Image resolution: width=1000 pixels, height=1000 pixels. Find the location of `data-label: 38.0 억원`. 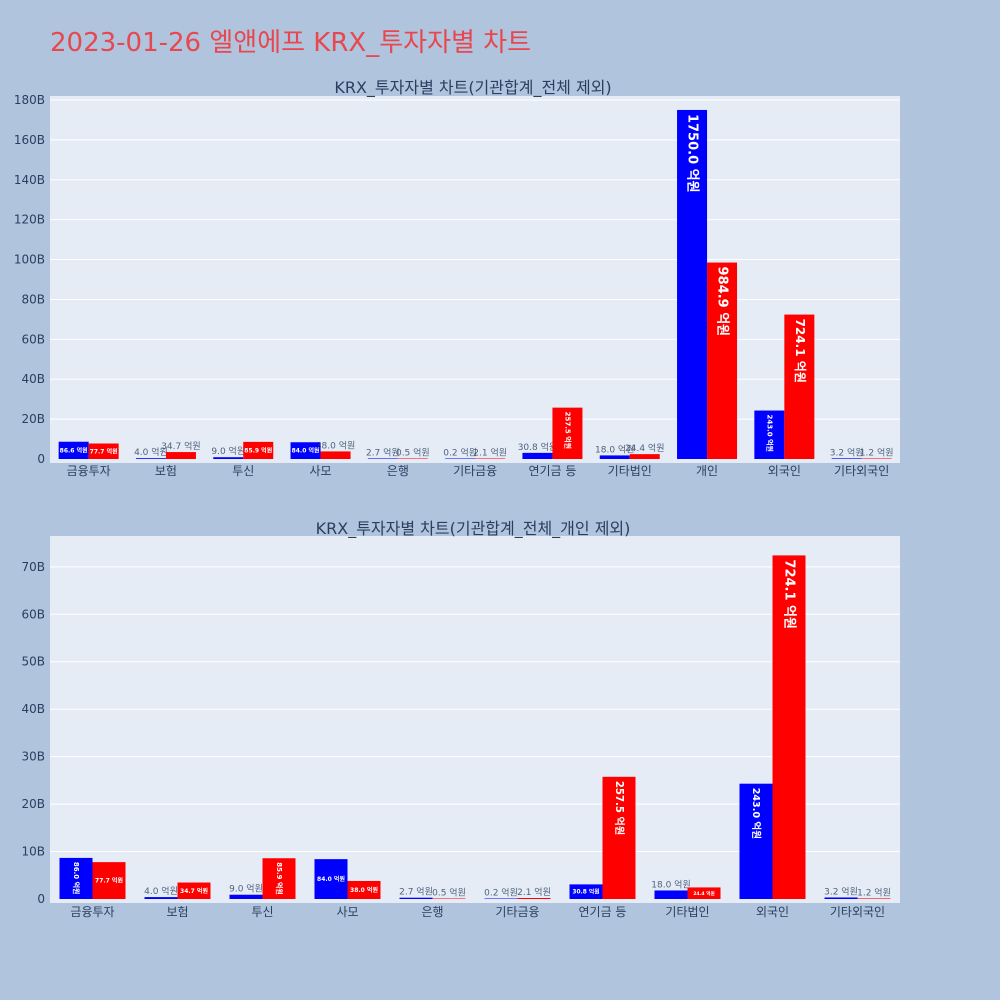

data-label: 38.0 억원 is located at coordinates (364, 890).